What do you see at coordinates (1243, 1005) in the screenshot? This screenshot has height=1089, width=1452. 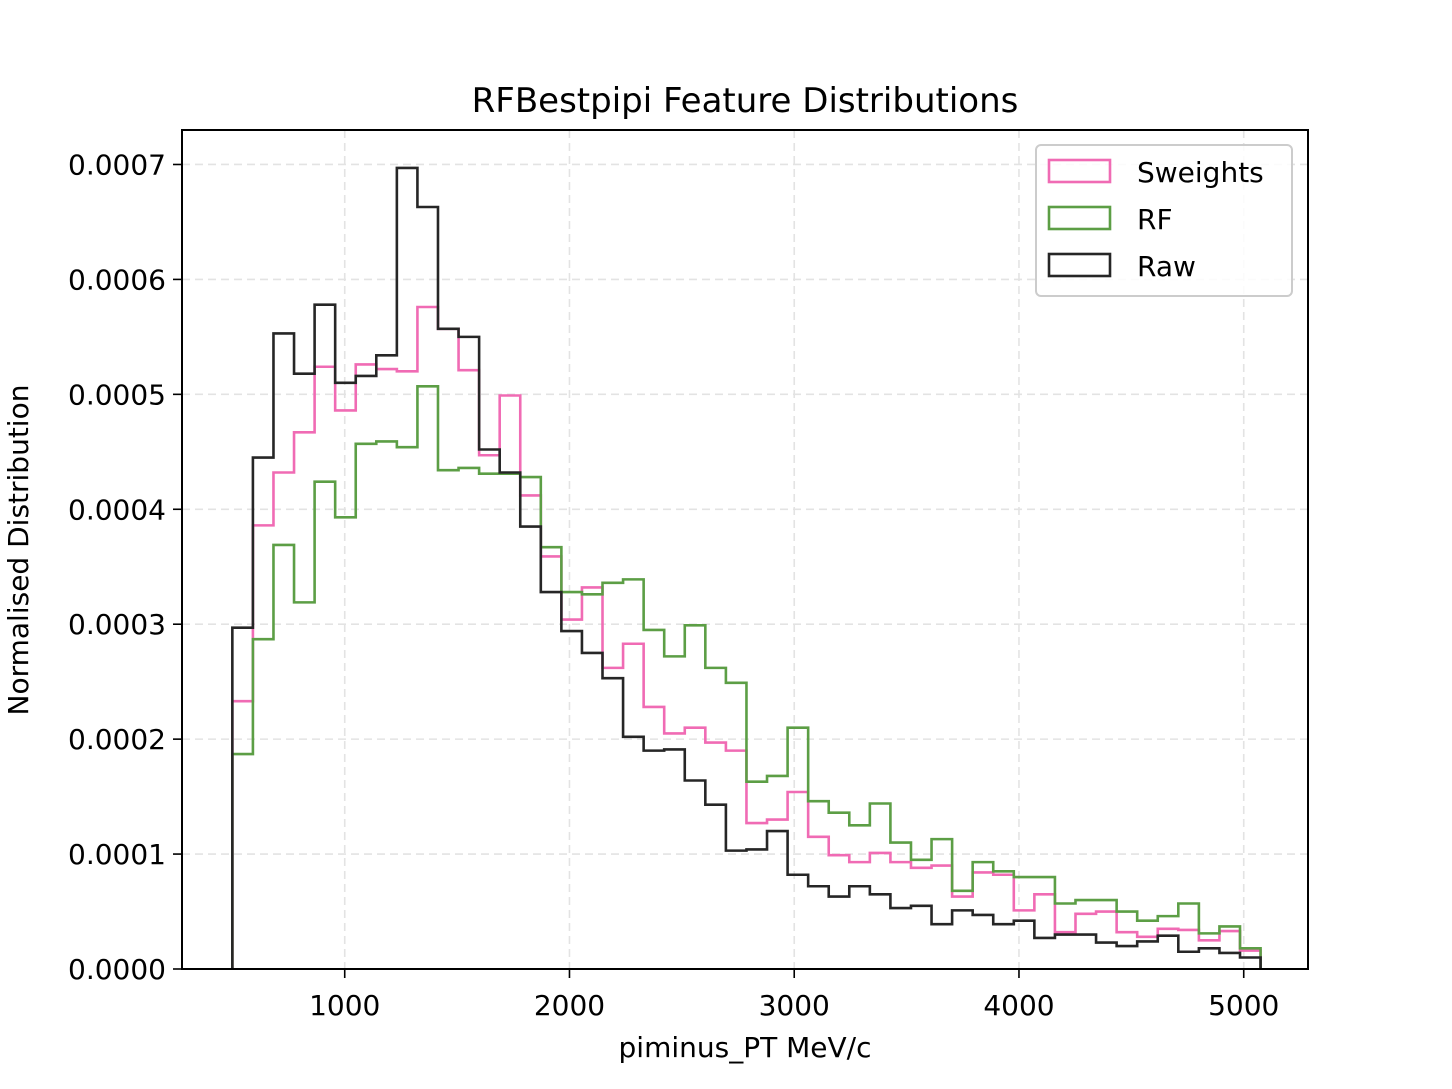 I see `x-tick-label: 5000` at bounding box center [1243, 1005].